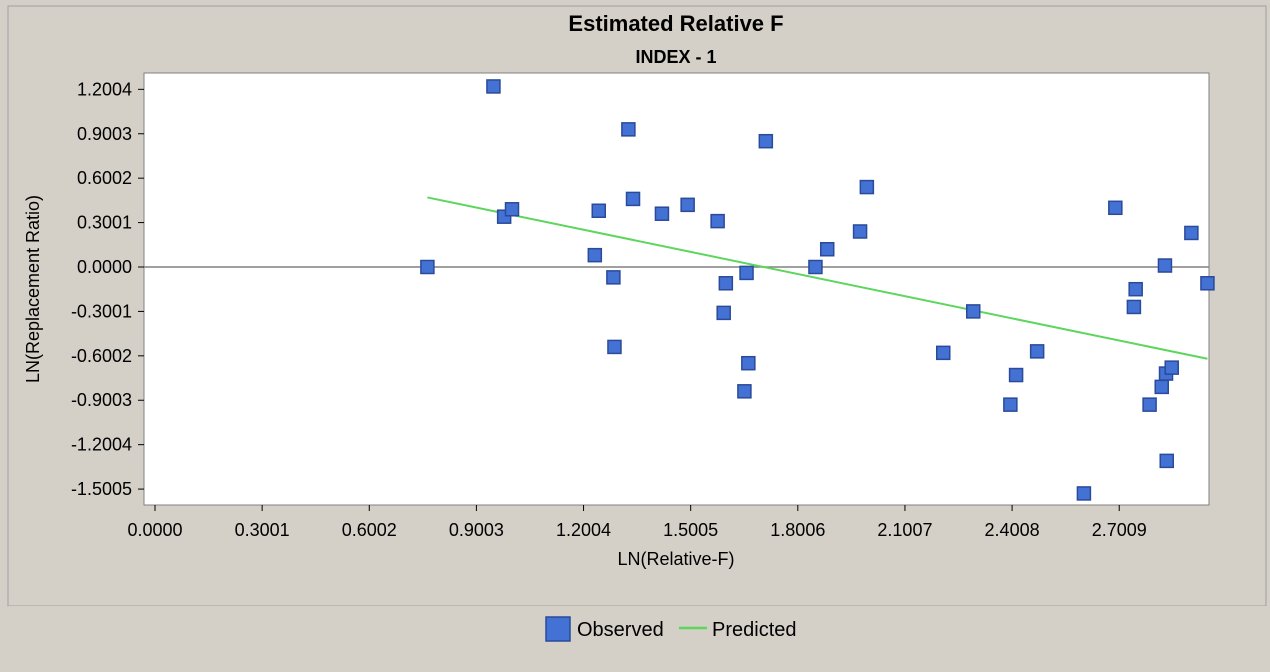 The width and height of the screenshot is (1270, 672). I want to click on y-tick-label: -0.9003, so click(101, 400).